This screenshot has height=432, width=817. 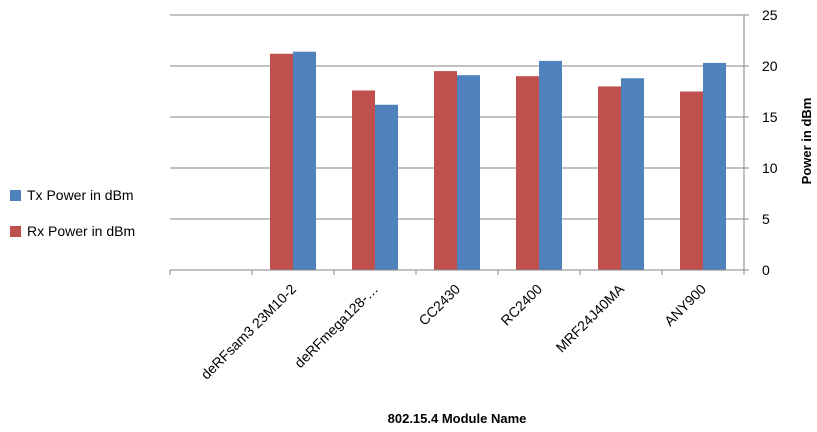 I want to click on y-tick-label: 0, so click(x=766, y=270).